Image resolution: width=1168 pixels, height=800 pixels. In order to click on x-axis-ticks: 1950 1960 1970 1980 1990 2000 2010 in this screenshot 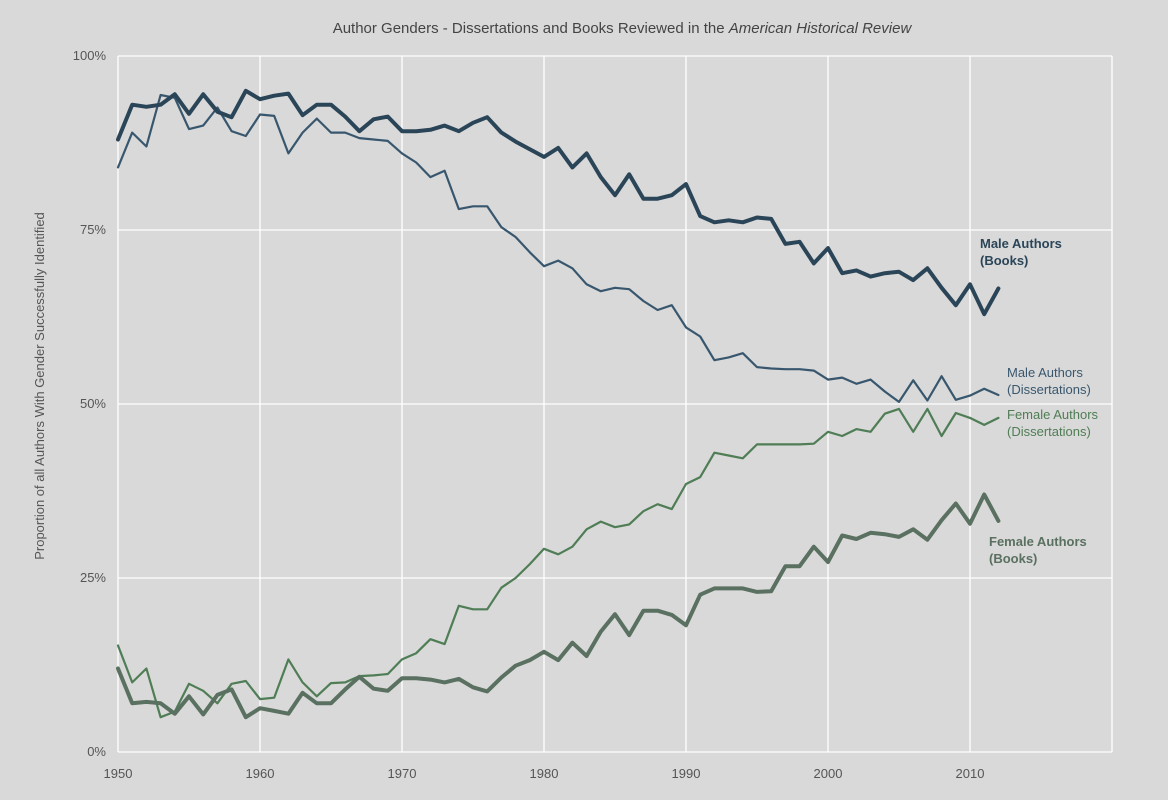, I will do `click(544, 773)`.